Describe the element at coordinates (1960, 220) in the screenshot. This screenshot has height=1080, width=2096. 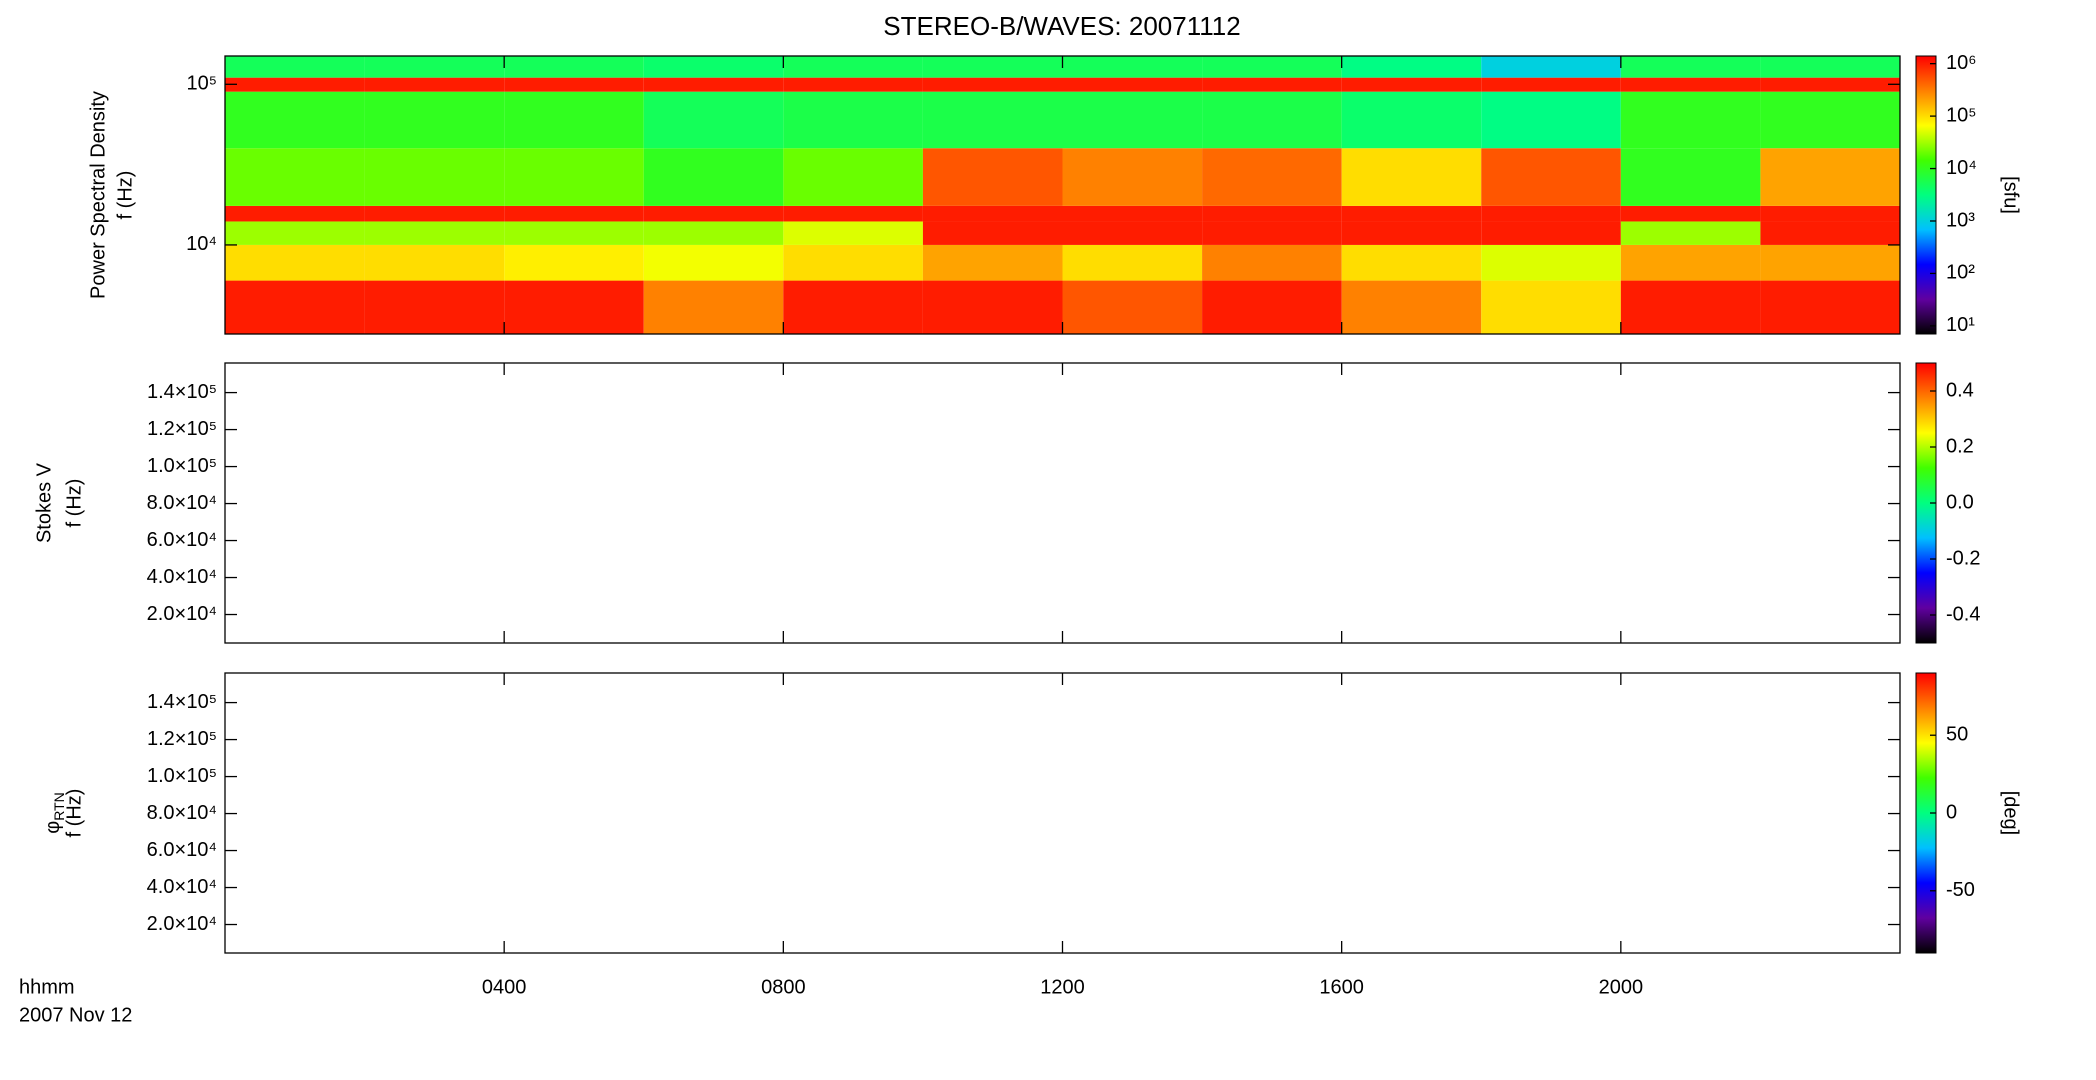
I see `colorbar-tick-label: 10³` at that location.